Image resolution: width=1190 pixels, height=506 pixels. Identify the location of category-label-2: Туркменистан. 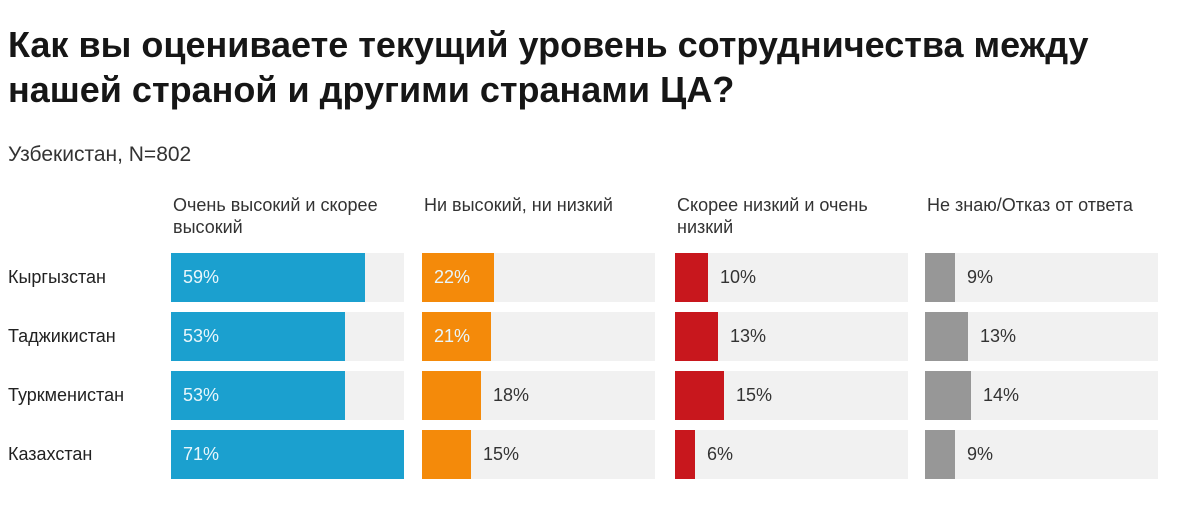
(66, 395).